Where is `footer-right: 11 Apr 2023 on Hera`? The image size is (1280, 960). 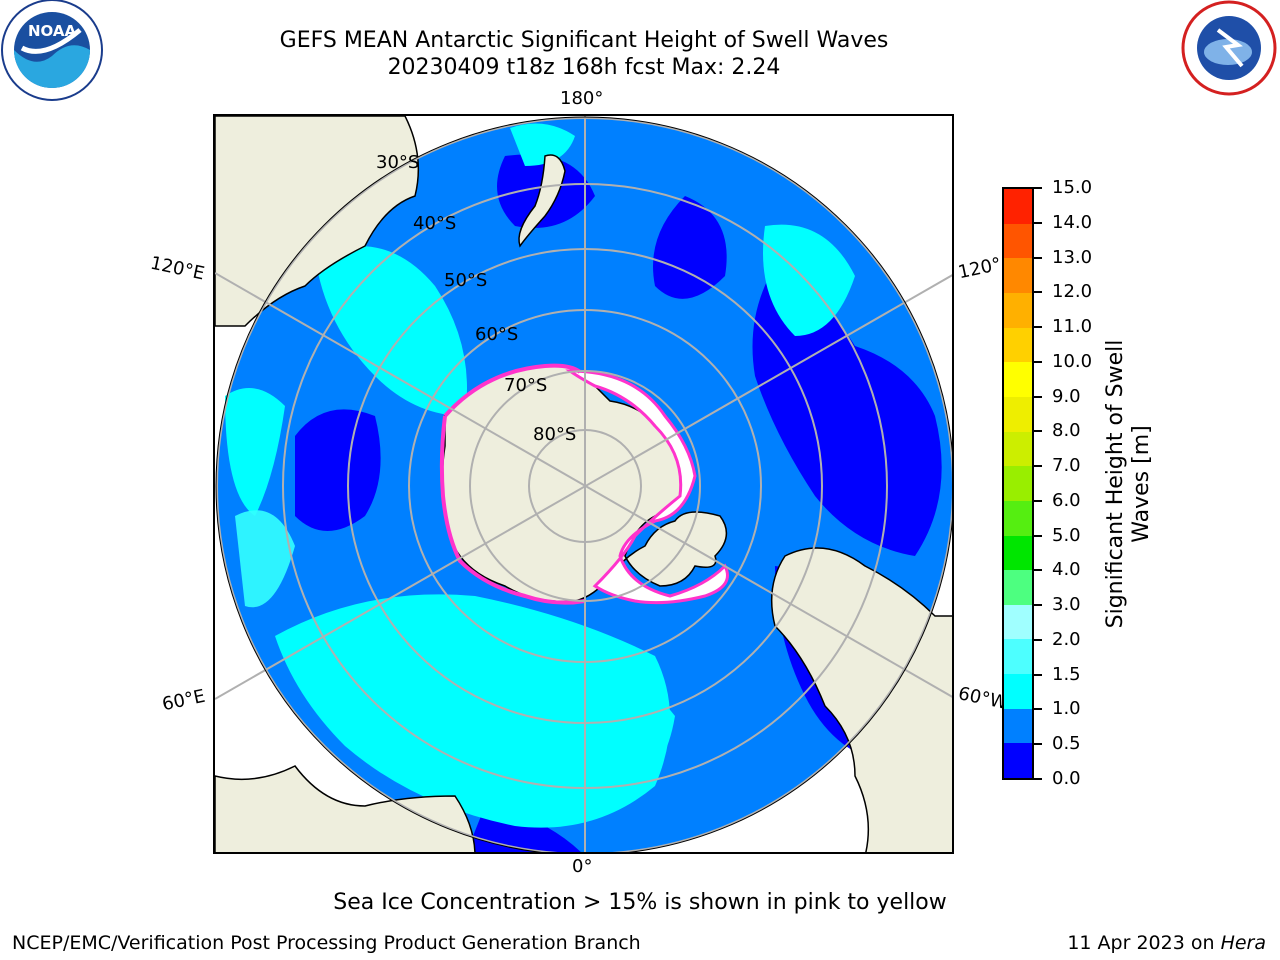
footer-right: 11 Apr 2023 on Hera is located at coordinates (1166, 943).